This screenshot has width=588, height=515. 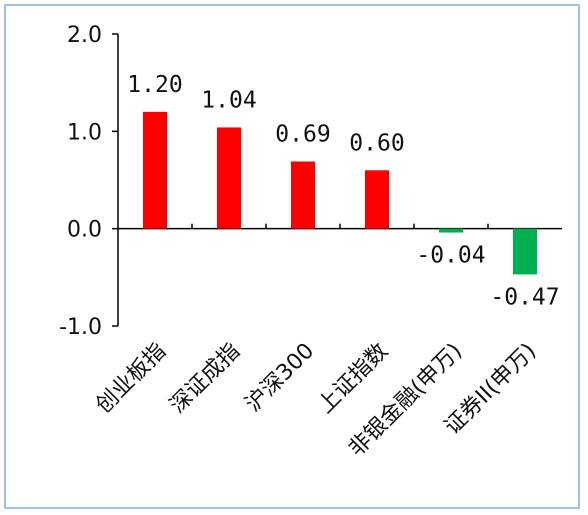 I want to click on y-tick-label: 2.0, so click(x=84, y=35).